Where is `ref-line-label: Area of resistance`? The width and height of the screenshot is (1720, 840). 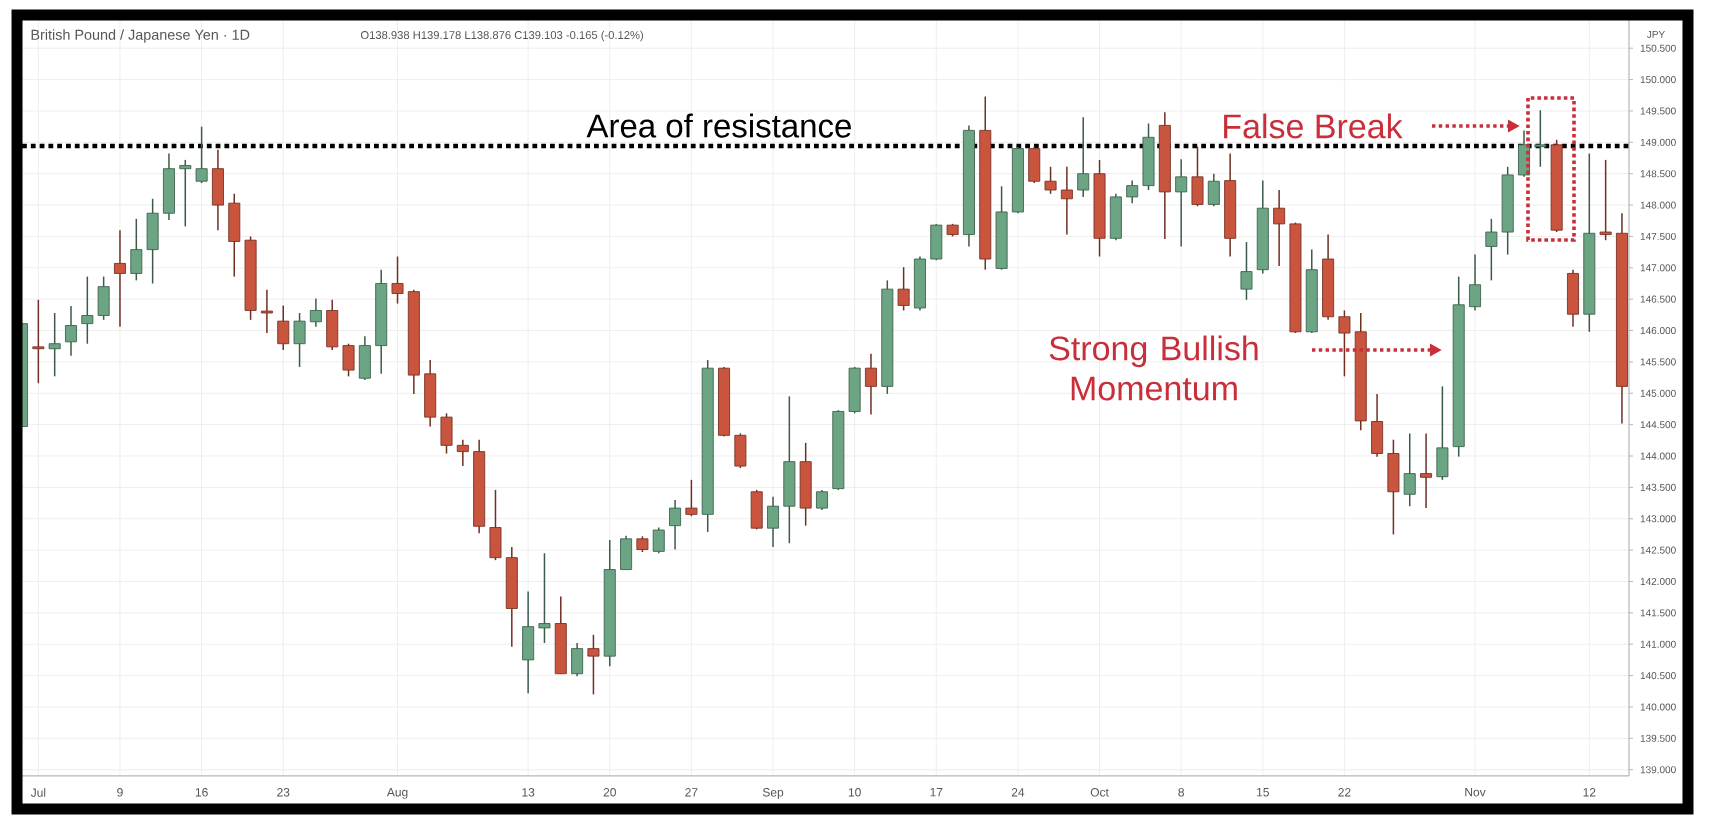 ref-line-label: Area of resistance is located at coordinates (718, 125).